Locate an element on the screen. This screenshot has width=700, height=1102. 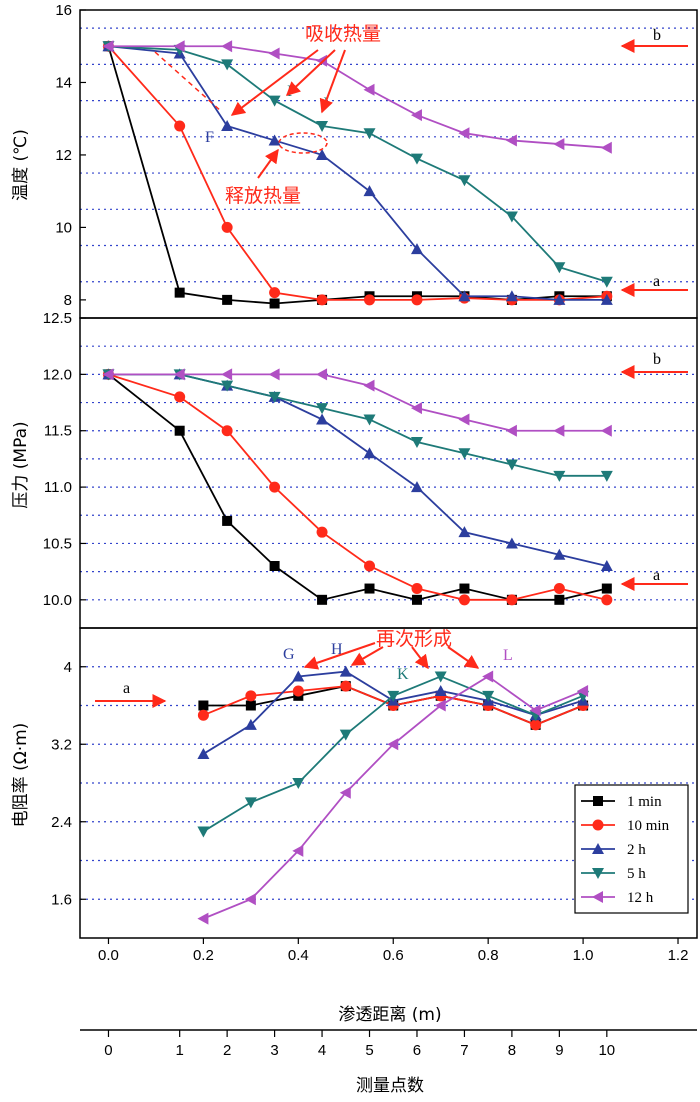
legend-item: 1 min is located at coordinates (621, 802).